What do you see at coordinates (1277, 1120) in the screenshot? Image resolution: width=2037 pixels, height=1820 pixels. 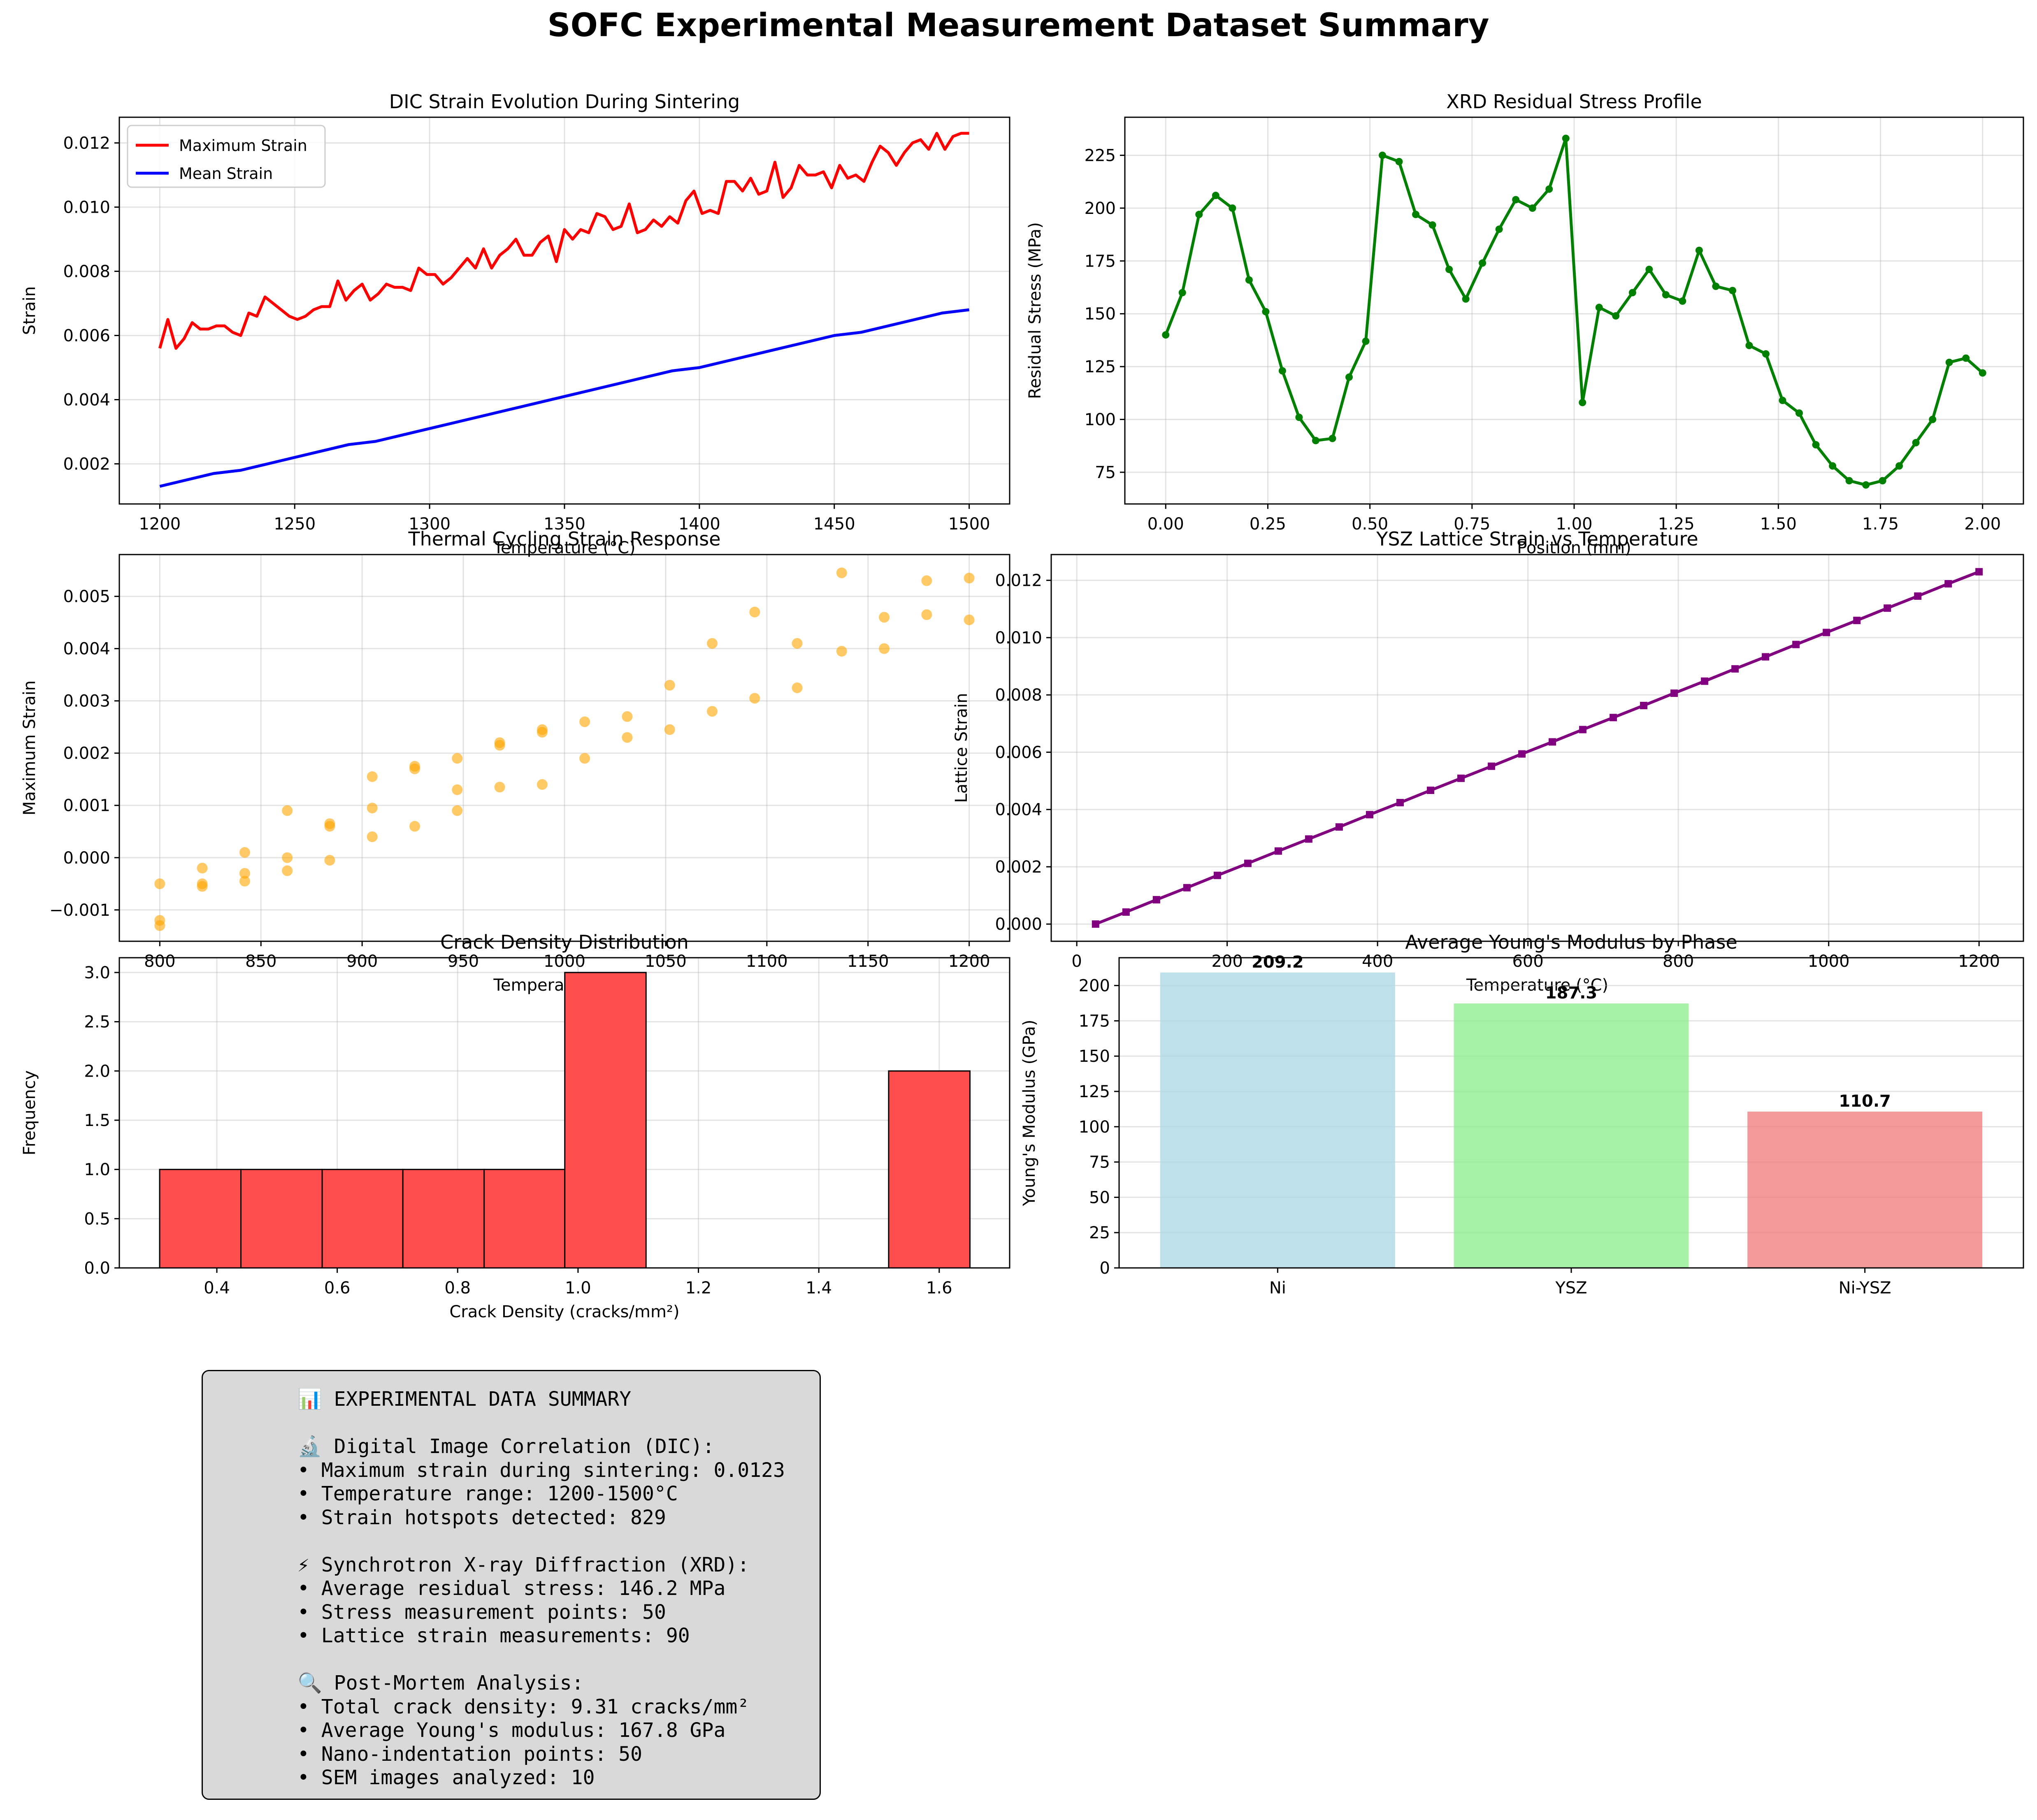 I see `modulus-bar-ni` at bounding box center [1277, 1120].